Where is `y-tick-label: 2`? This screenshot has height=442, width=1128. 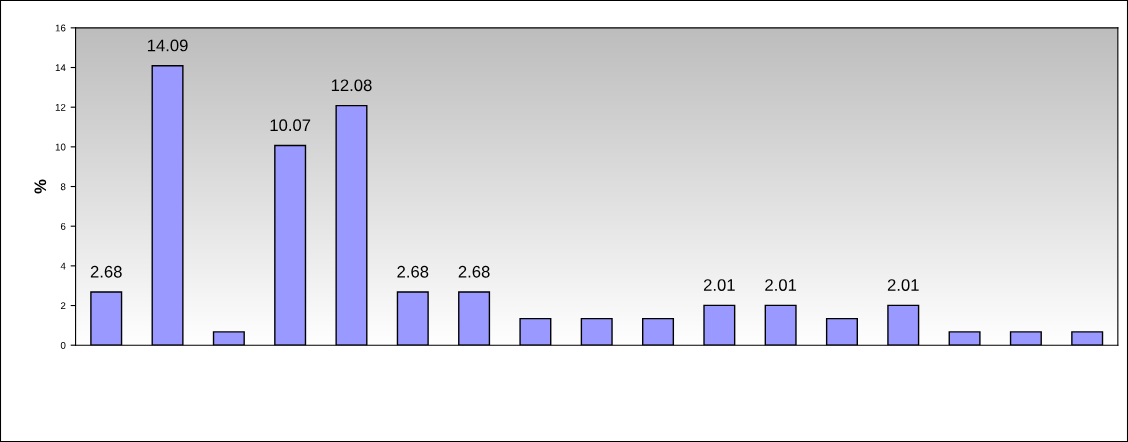 y-tick-label: 2 is located at coordinates (63, 306).